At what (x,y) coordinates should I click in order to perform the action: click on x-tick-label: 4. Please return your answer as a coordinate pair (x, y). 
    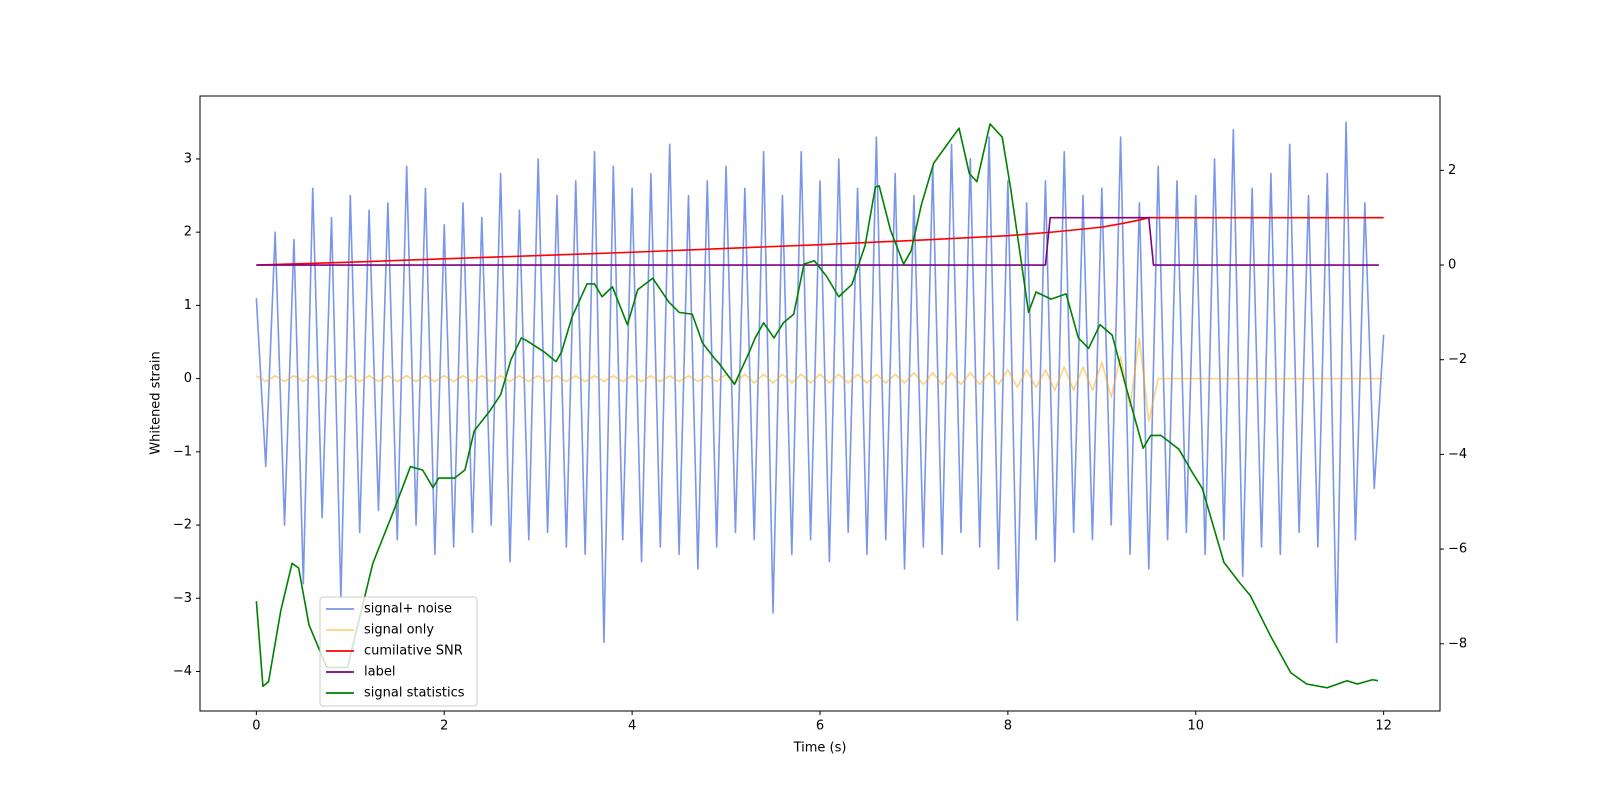
    Looking at the image, I should click on (632, 726).